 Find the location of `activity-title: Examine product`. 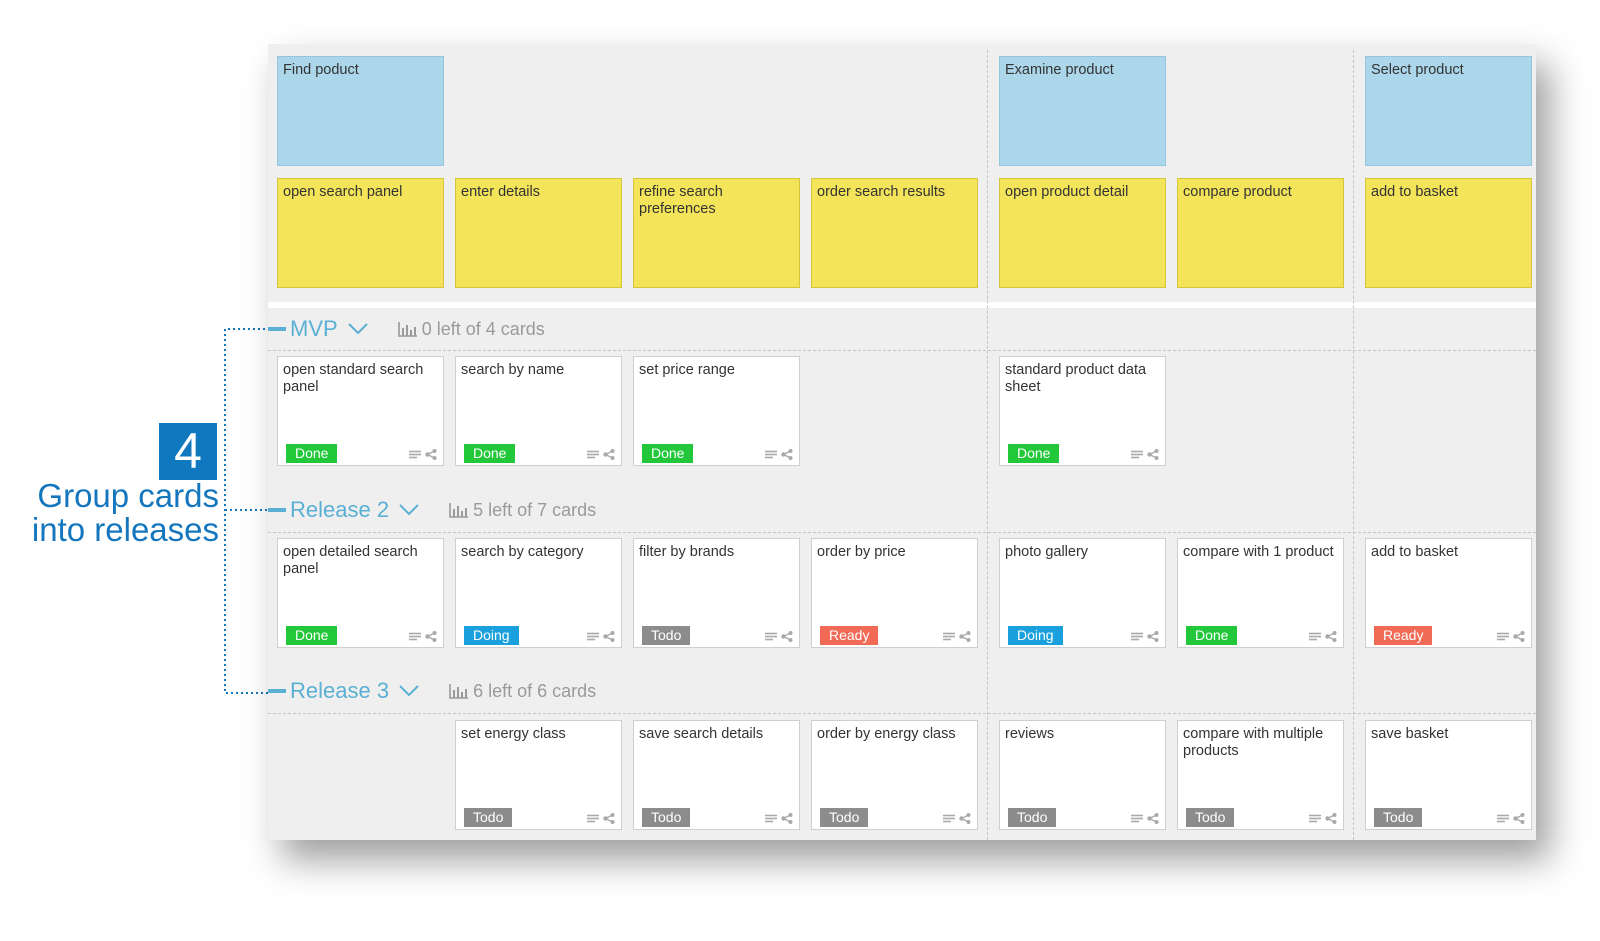

activity-title: Examine product is located at coordinates (1059, 70).